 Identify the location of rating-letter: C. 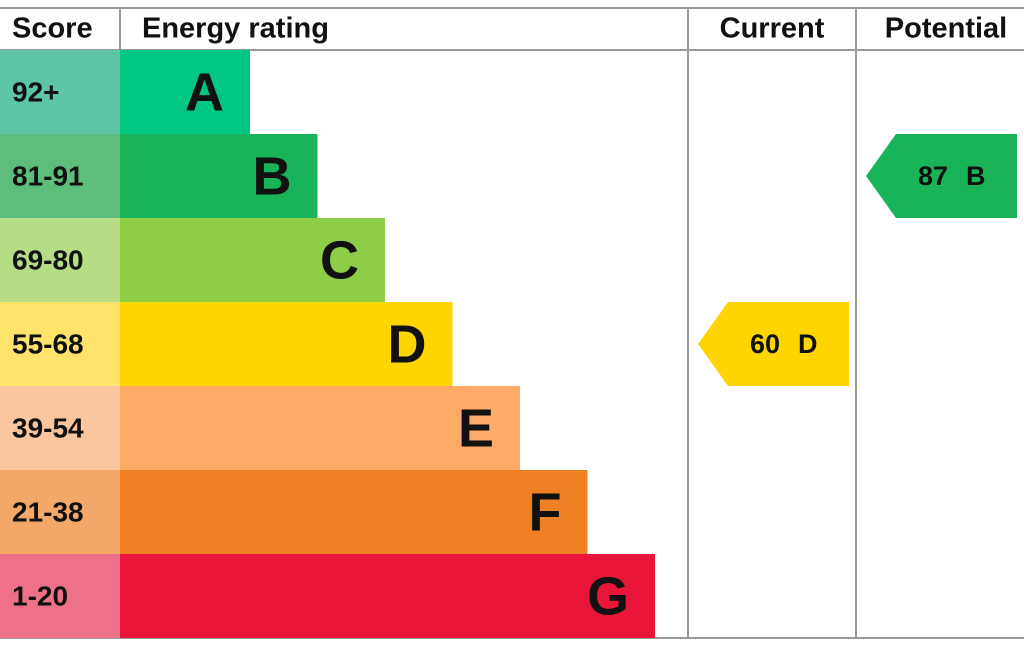
(339, 260).